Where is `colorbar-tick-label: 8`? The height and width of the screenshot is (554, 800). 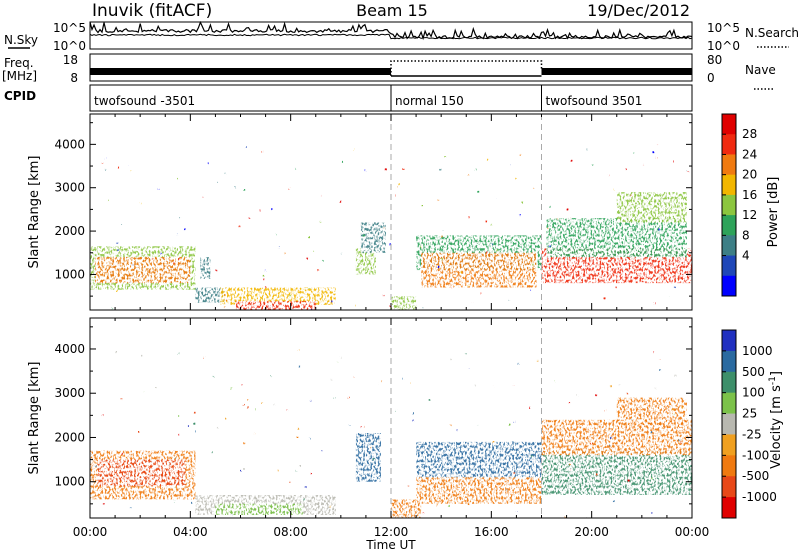 colorbar-tick-label: 8 is located at coordinates (746, 235).